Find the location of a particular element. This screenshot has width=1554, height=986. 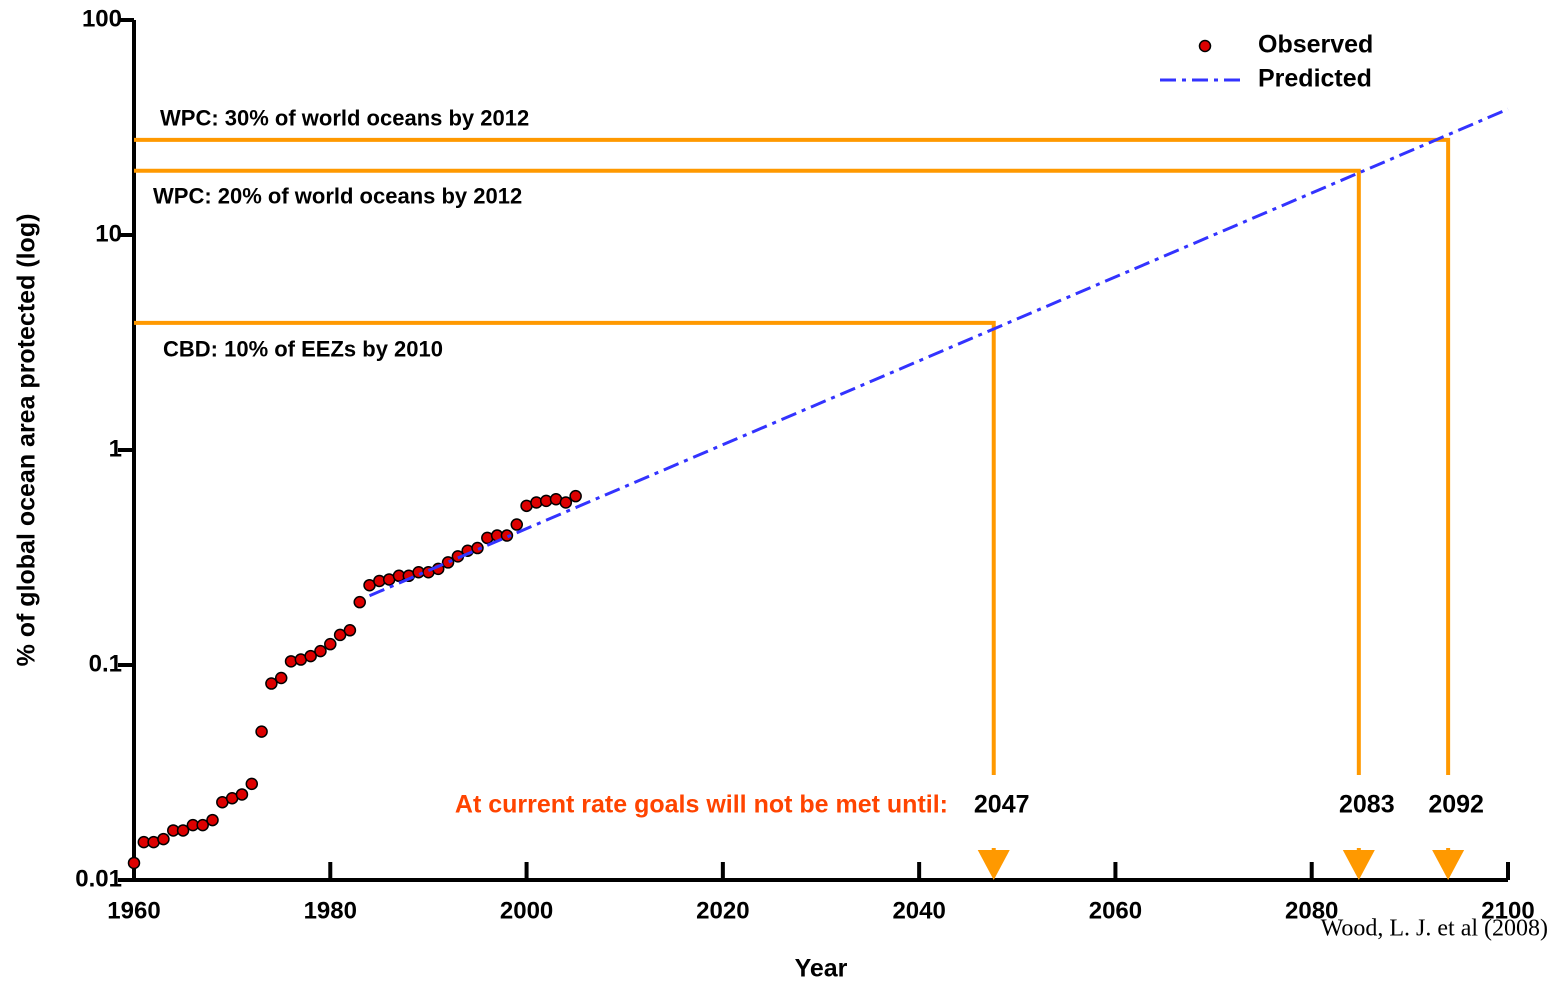

y-axis-label: % of global ocean area protected (log) is located at coordinates (27, 440).